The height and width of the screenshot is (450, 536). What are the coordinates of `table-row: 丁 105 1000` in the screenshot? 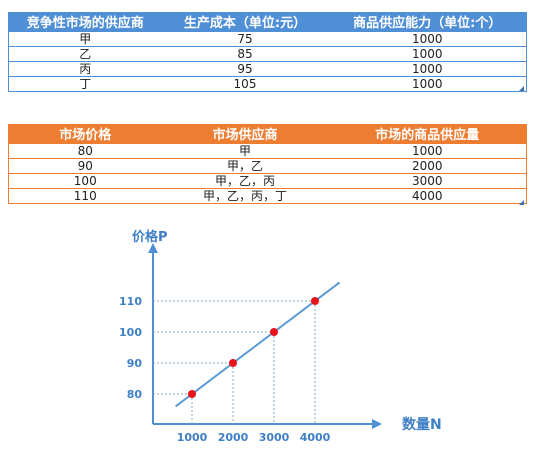 It's located at (267, 84).